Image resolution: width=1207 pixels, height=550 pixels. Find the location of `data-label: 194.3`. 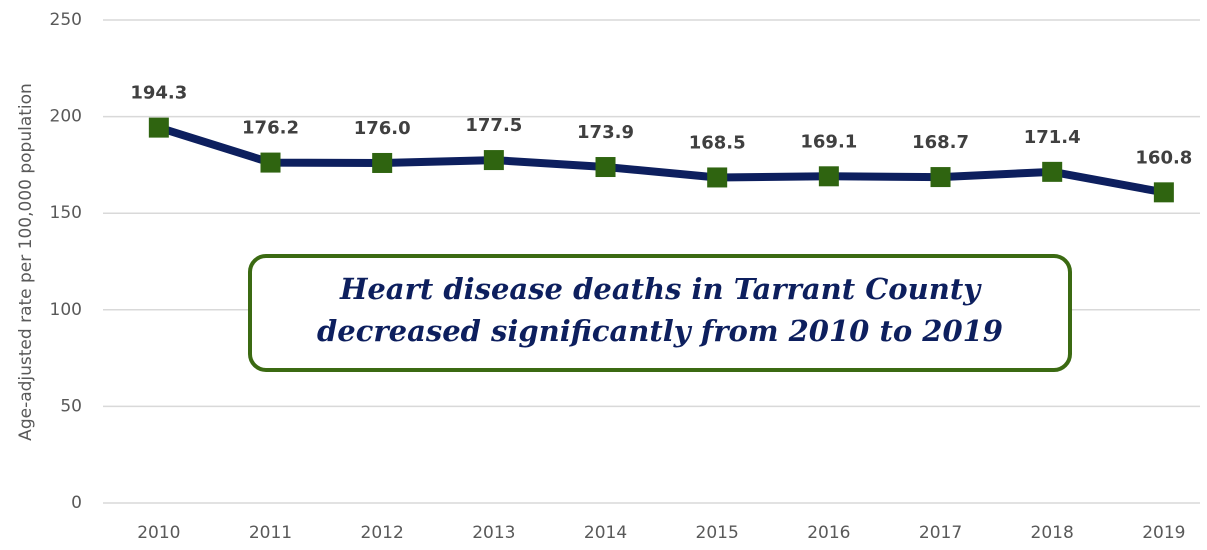

data-label: 194.3 is located at coordinates (158, 93).